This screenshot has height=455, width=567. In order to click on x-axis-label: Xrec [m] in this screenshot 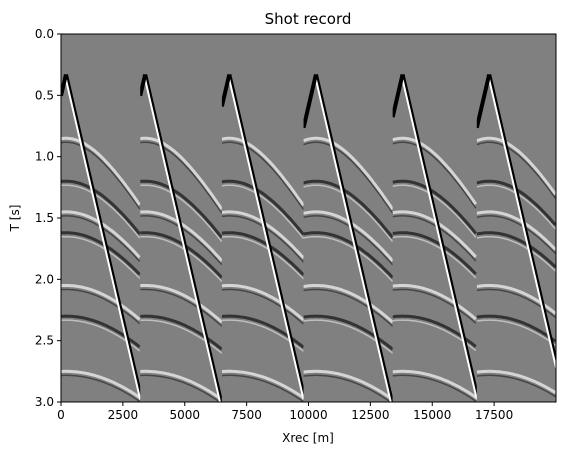, I will do `click(308, 438)`.